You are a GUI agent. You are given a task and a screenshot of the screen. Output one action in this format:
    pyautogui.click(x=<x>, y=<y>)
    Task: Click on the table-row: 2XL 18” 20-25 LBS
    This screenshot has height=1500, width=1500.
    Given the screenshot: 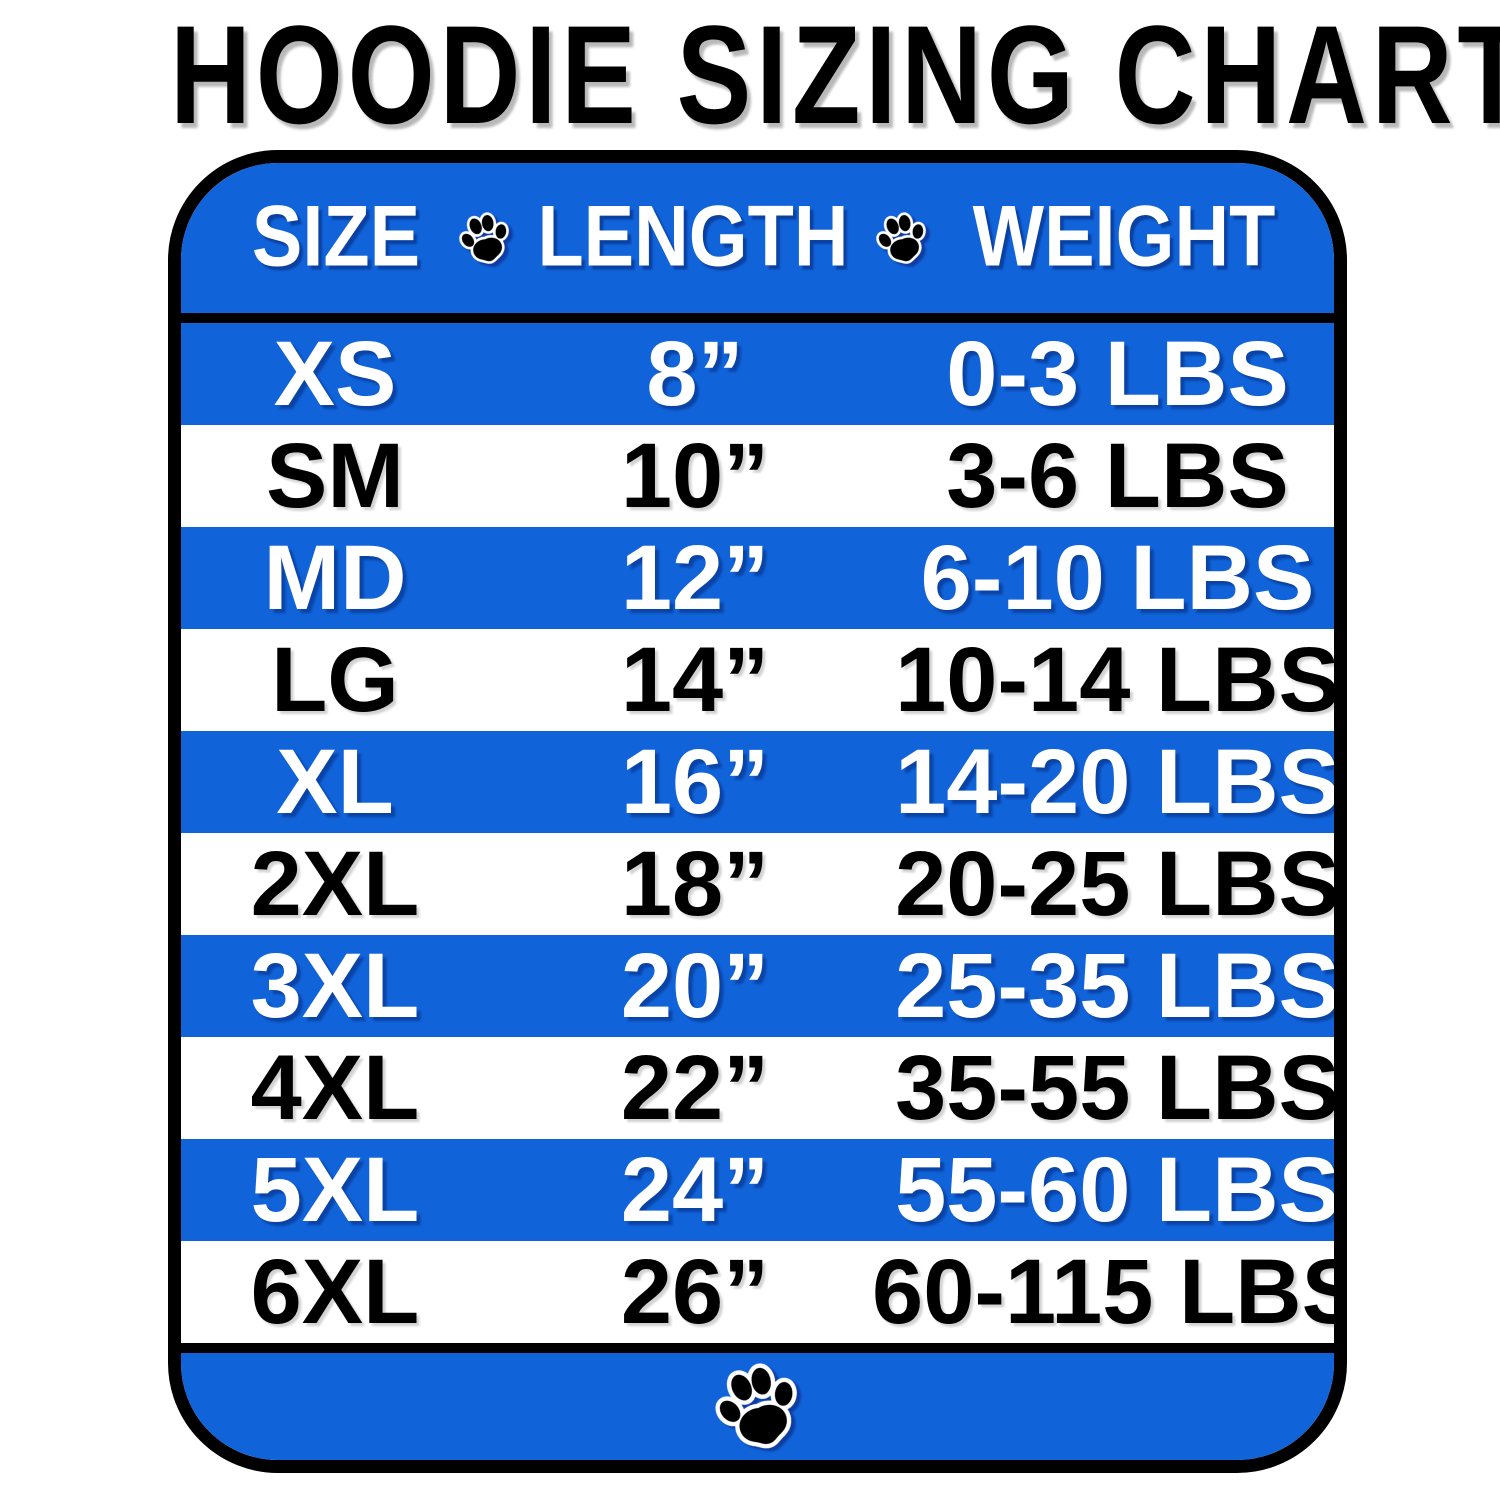 What is the action you would take?
    pyautogui.click(x=757, y=884)
    